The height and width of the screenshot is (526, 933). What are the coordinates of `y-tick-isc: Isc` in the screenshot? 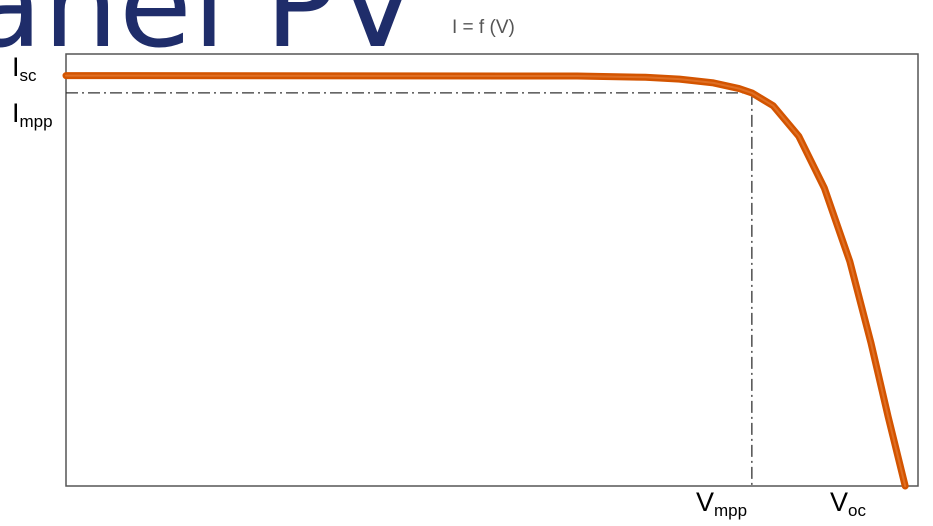 It's located at (24, 68).